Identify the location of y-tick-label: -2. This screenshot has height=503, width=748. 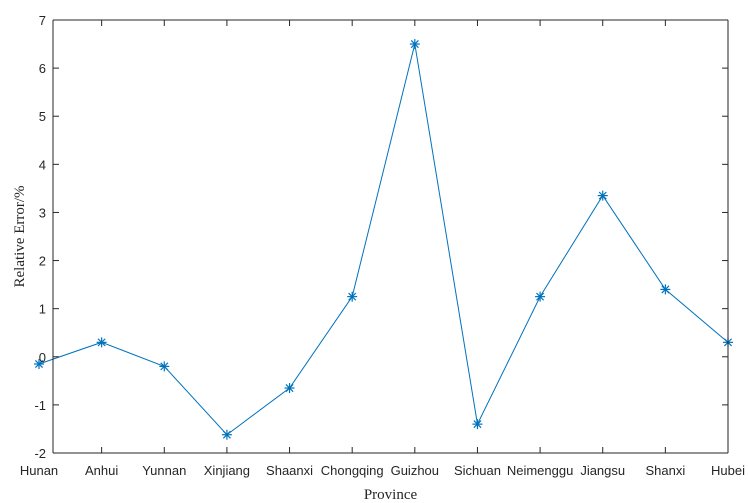
(40, 453).